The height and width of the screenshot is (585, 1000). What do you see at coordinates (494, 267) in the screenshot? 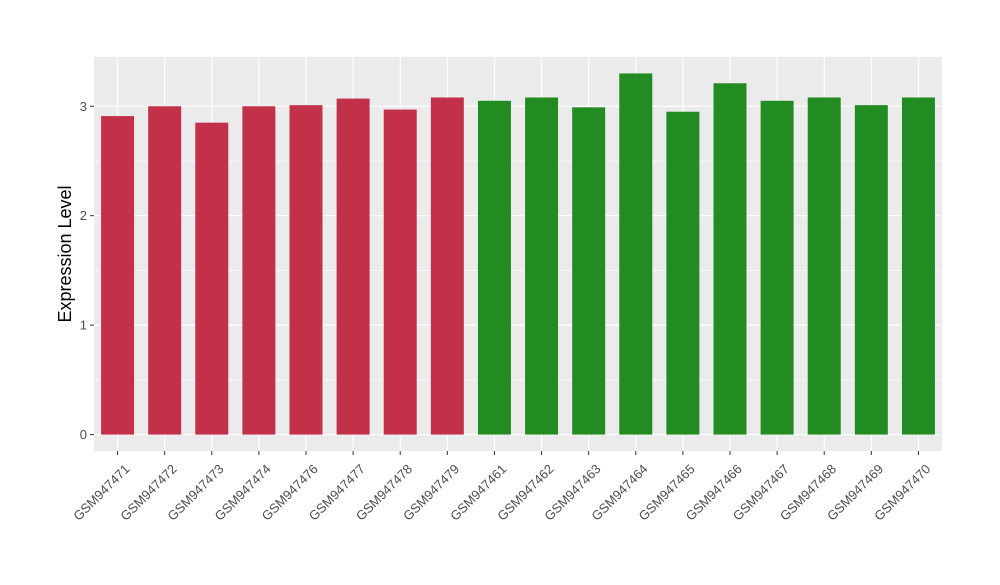
I see `bar-GSM947461` at bounding box center [494, 267].